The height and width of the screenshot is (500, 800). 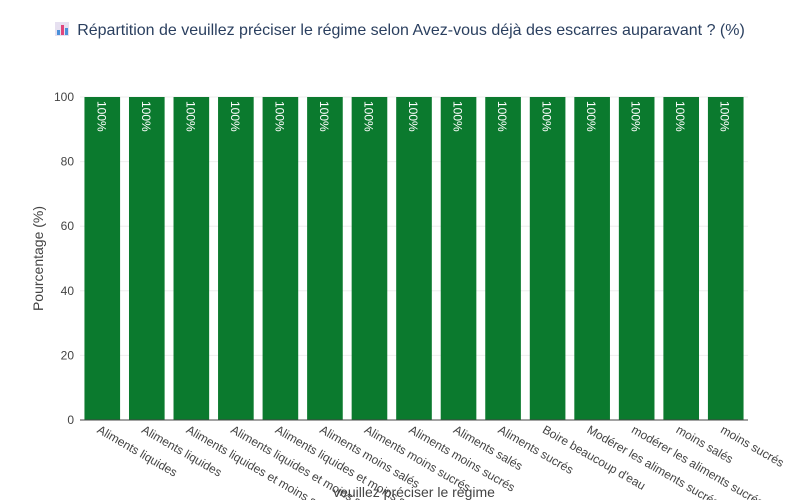 What do you see at coordinates (64, 258) in the screenshot?
I see `y-axis-ticks: 0 20 40 60 80 100` at bounding box center [64, 258].